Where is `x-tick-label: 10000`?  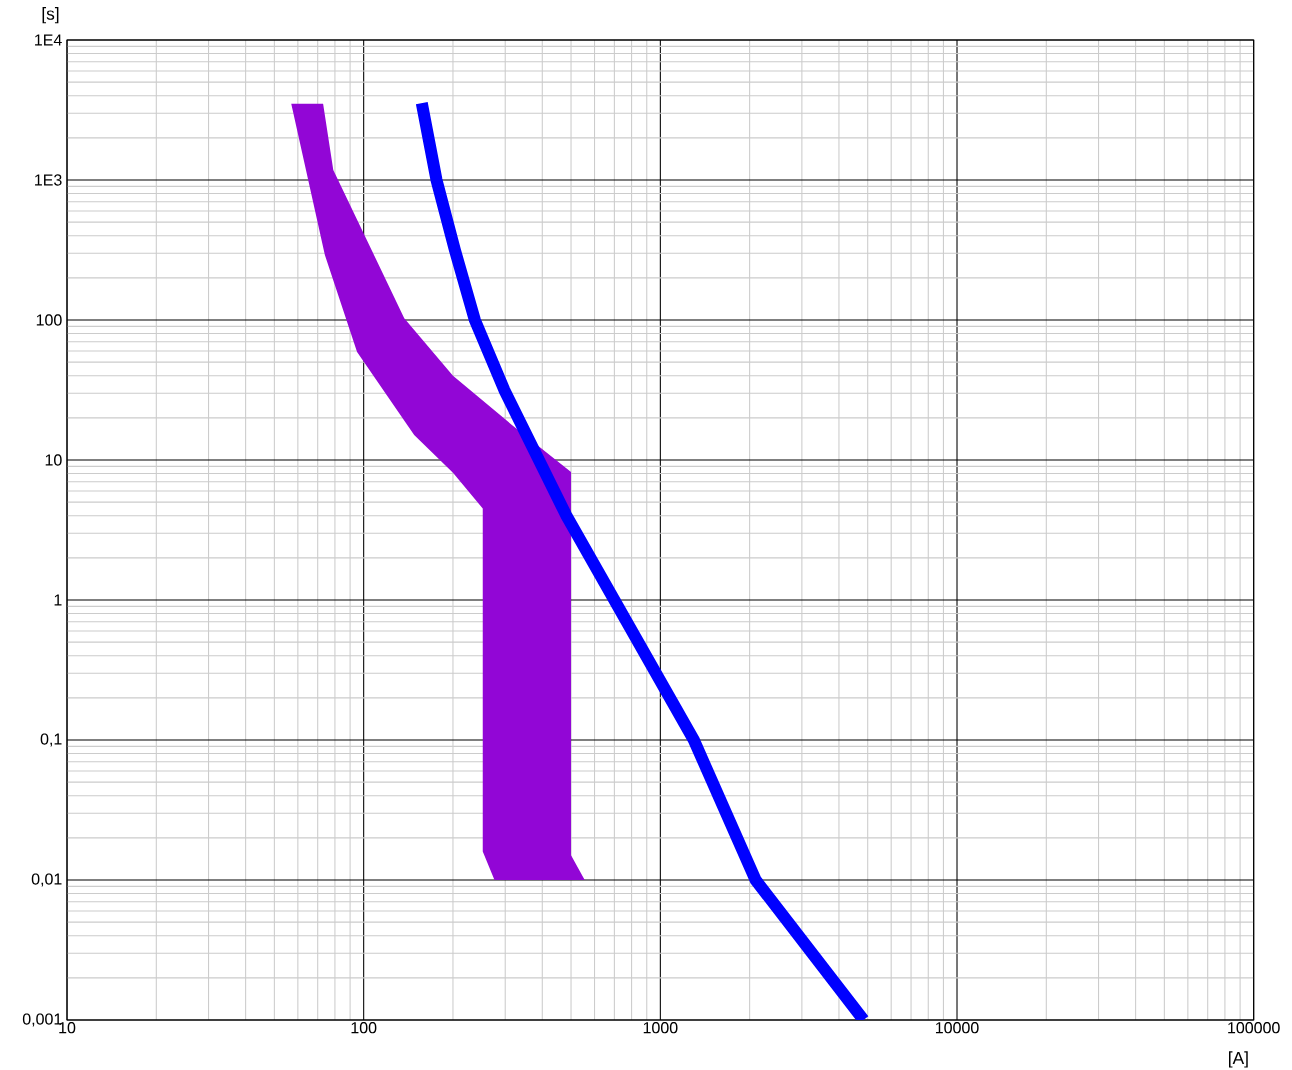 x-tick-label: 10000 is located at coordinates (957, 1028).